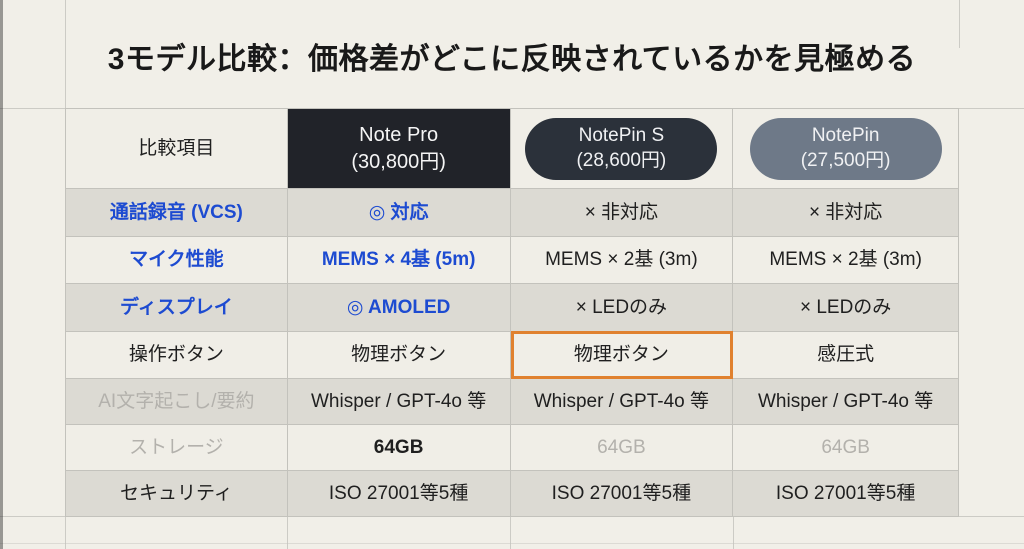  I want to click on cell-notepin: × LEDのみ, so click(846, 308).